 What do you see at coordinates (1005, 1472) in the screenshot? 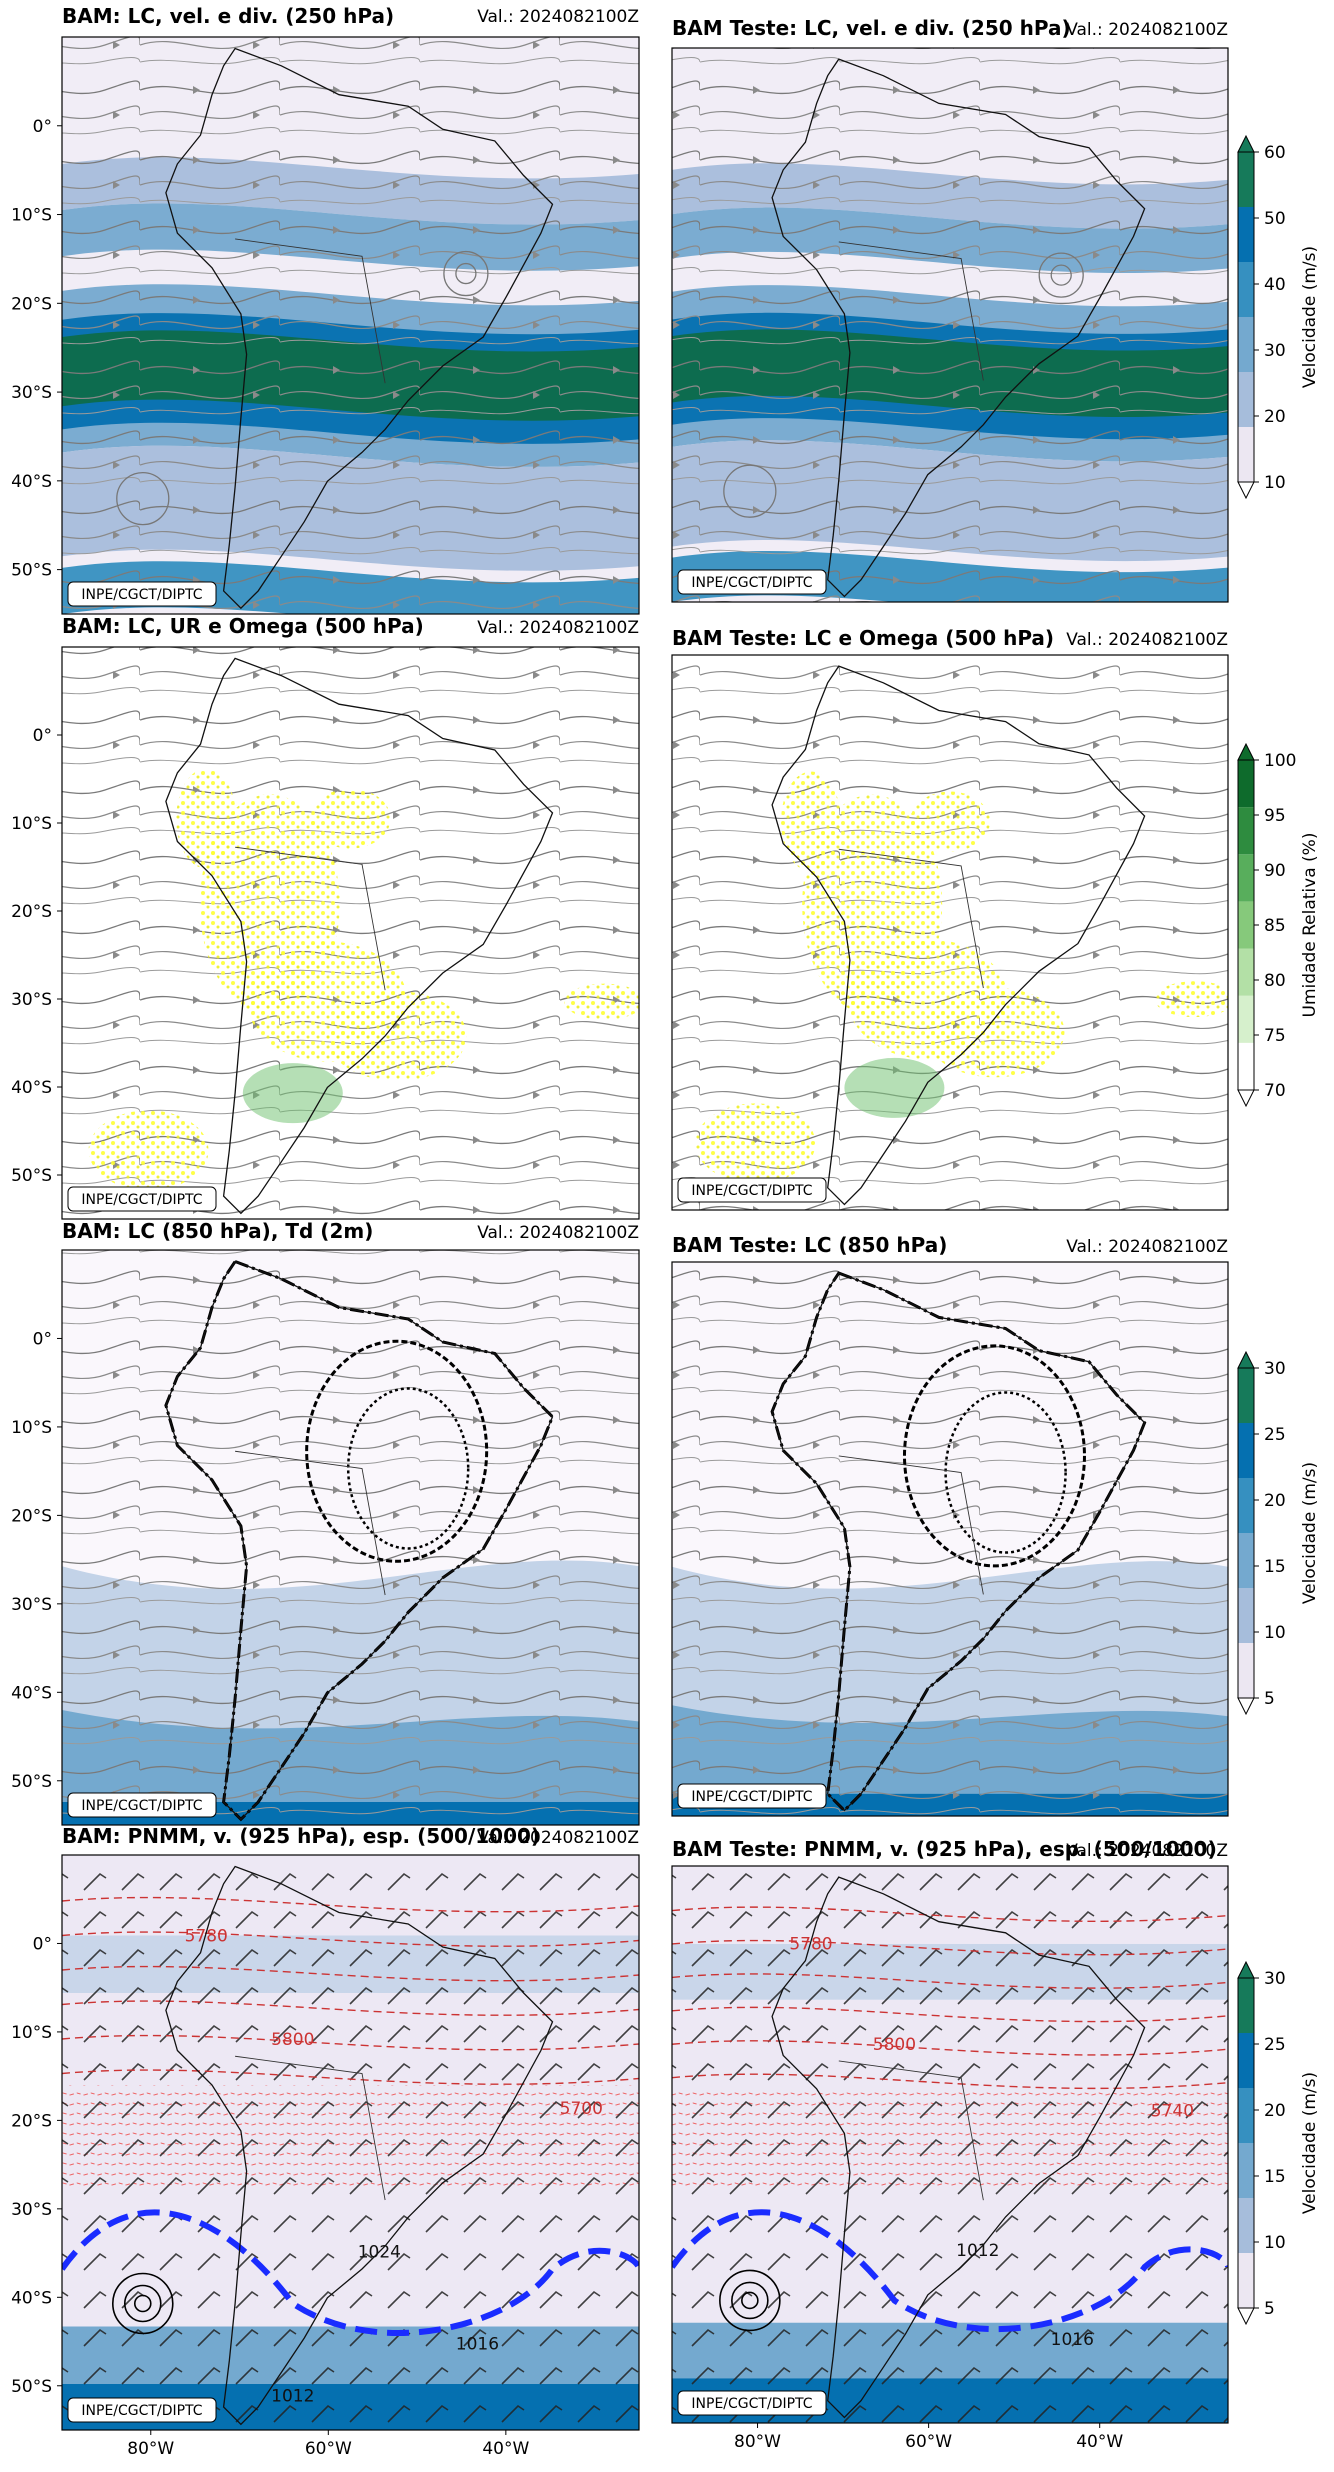
I see `td-contour` at bounding box center [1005, 1472].